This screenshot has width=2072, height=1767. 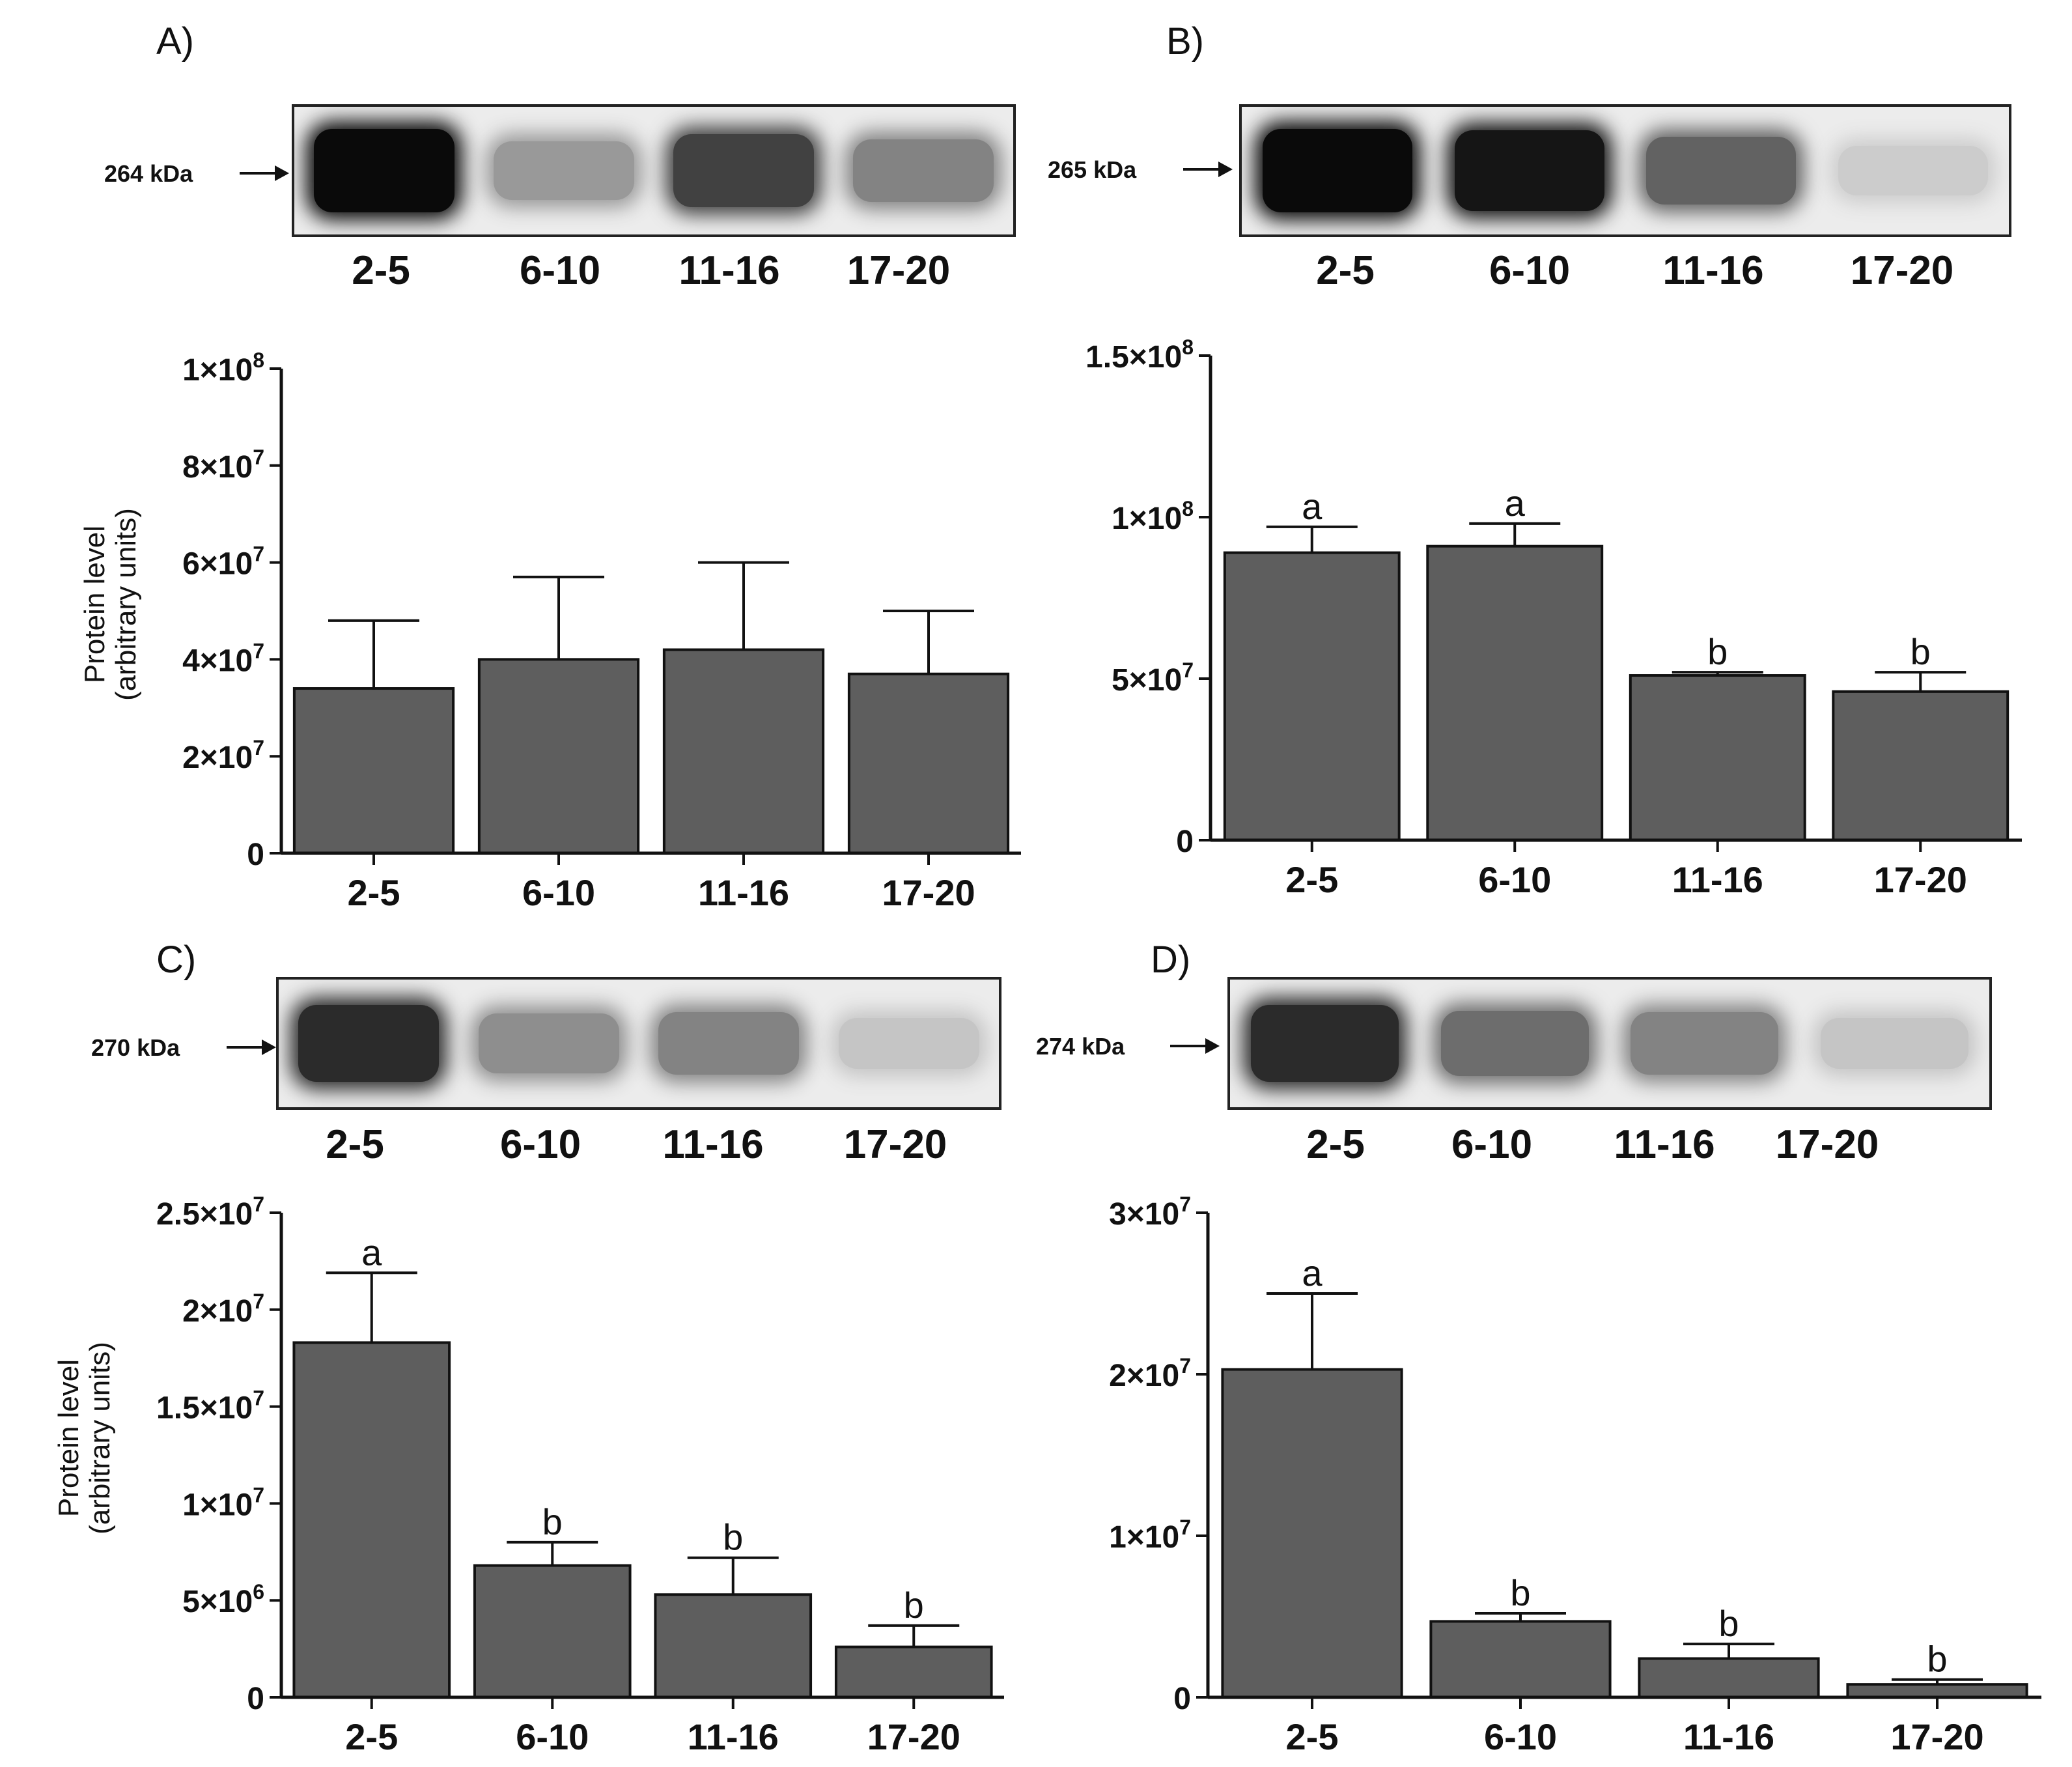 I want to click on y-tick-label: 1.5×10⁷, so click(x=210, y=1406).